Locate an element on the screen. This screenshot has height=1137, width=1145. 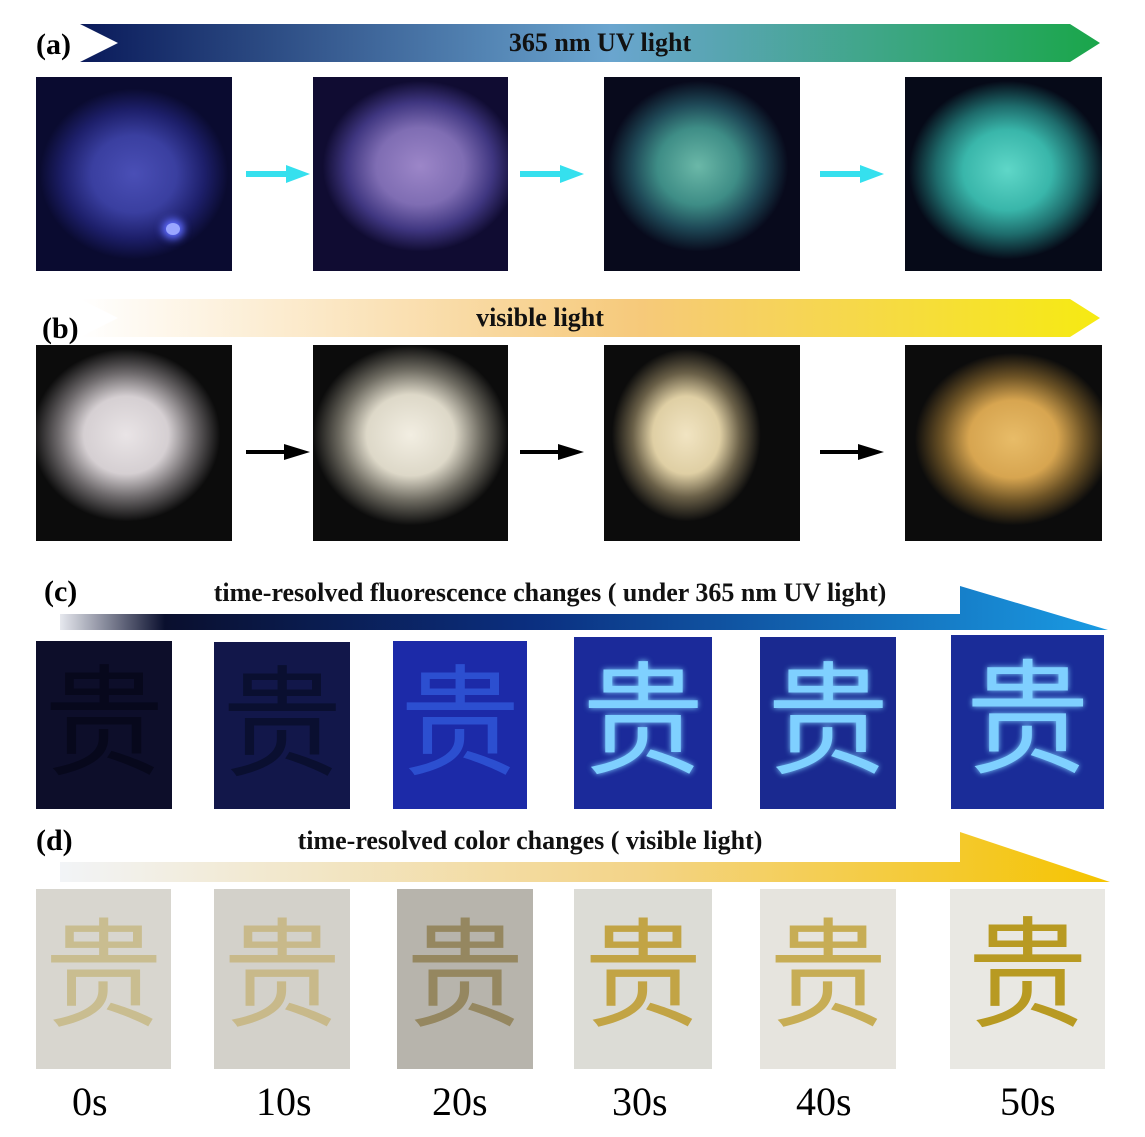
fluorescence-photo-20s: 贵 is located at coordinates (460, 725).